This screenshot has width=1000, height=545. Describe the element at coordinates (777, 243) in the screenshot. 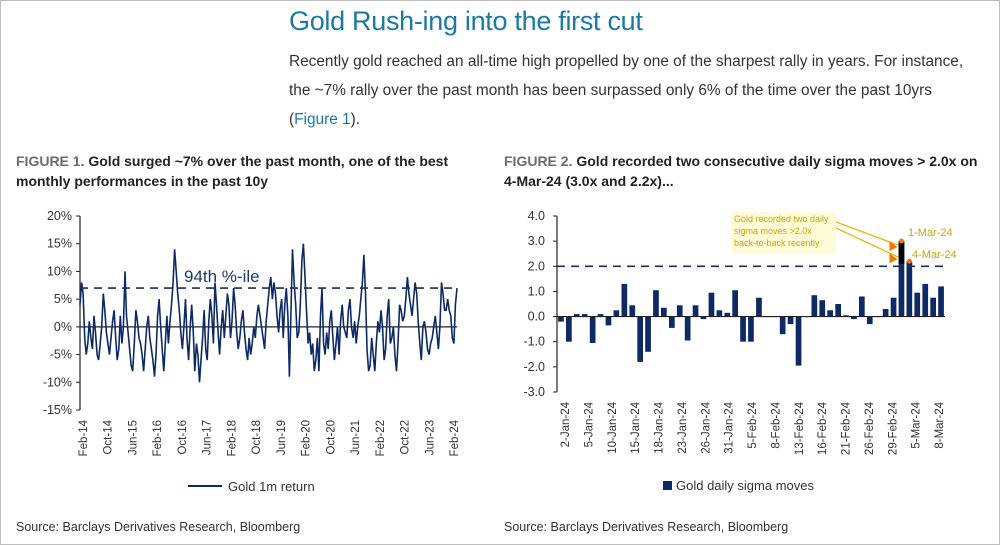

I see `annotation-text-line: back-to-back recently` at that location.